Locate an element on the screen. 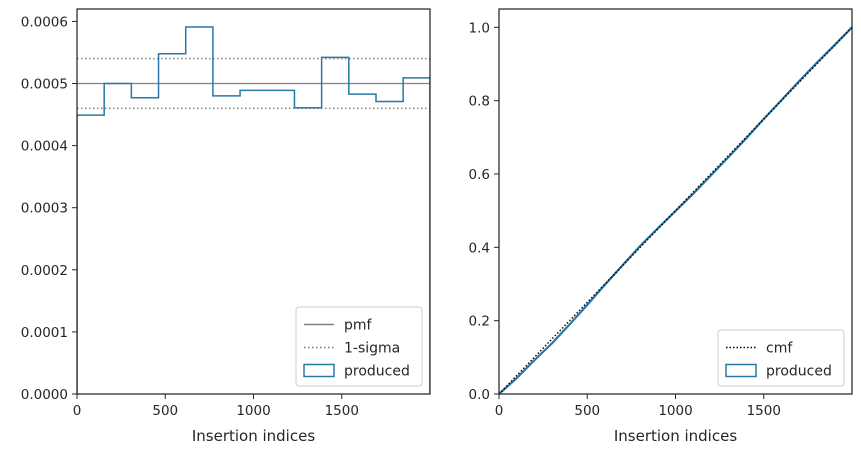  y-tick-label: 1.0 is located at coordinates (479, 28).